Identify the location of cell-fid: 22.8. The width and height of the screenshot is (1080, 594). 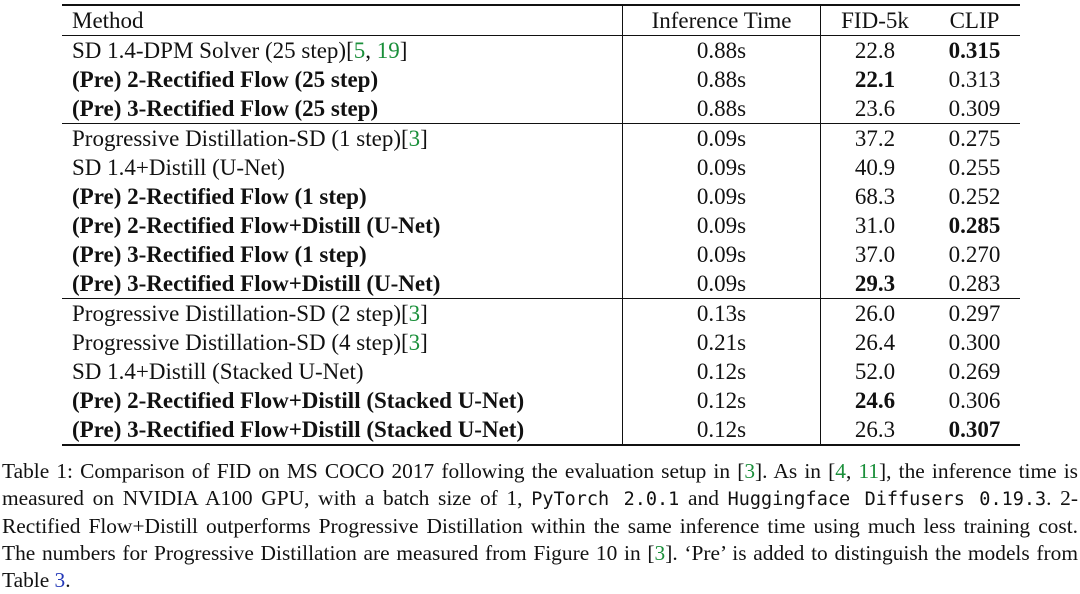
(875, 50).